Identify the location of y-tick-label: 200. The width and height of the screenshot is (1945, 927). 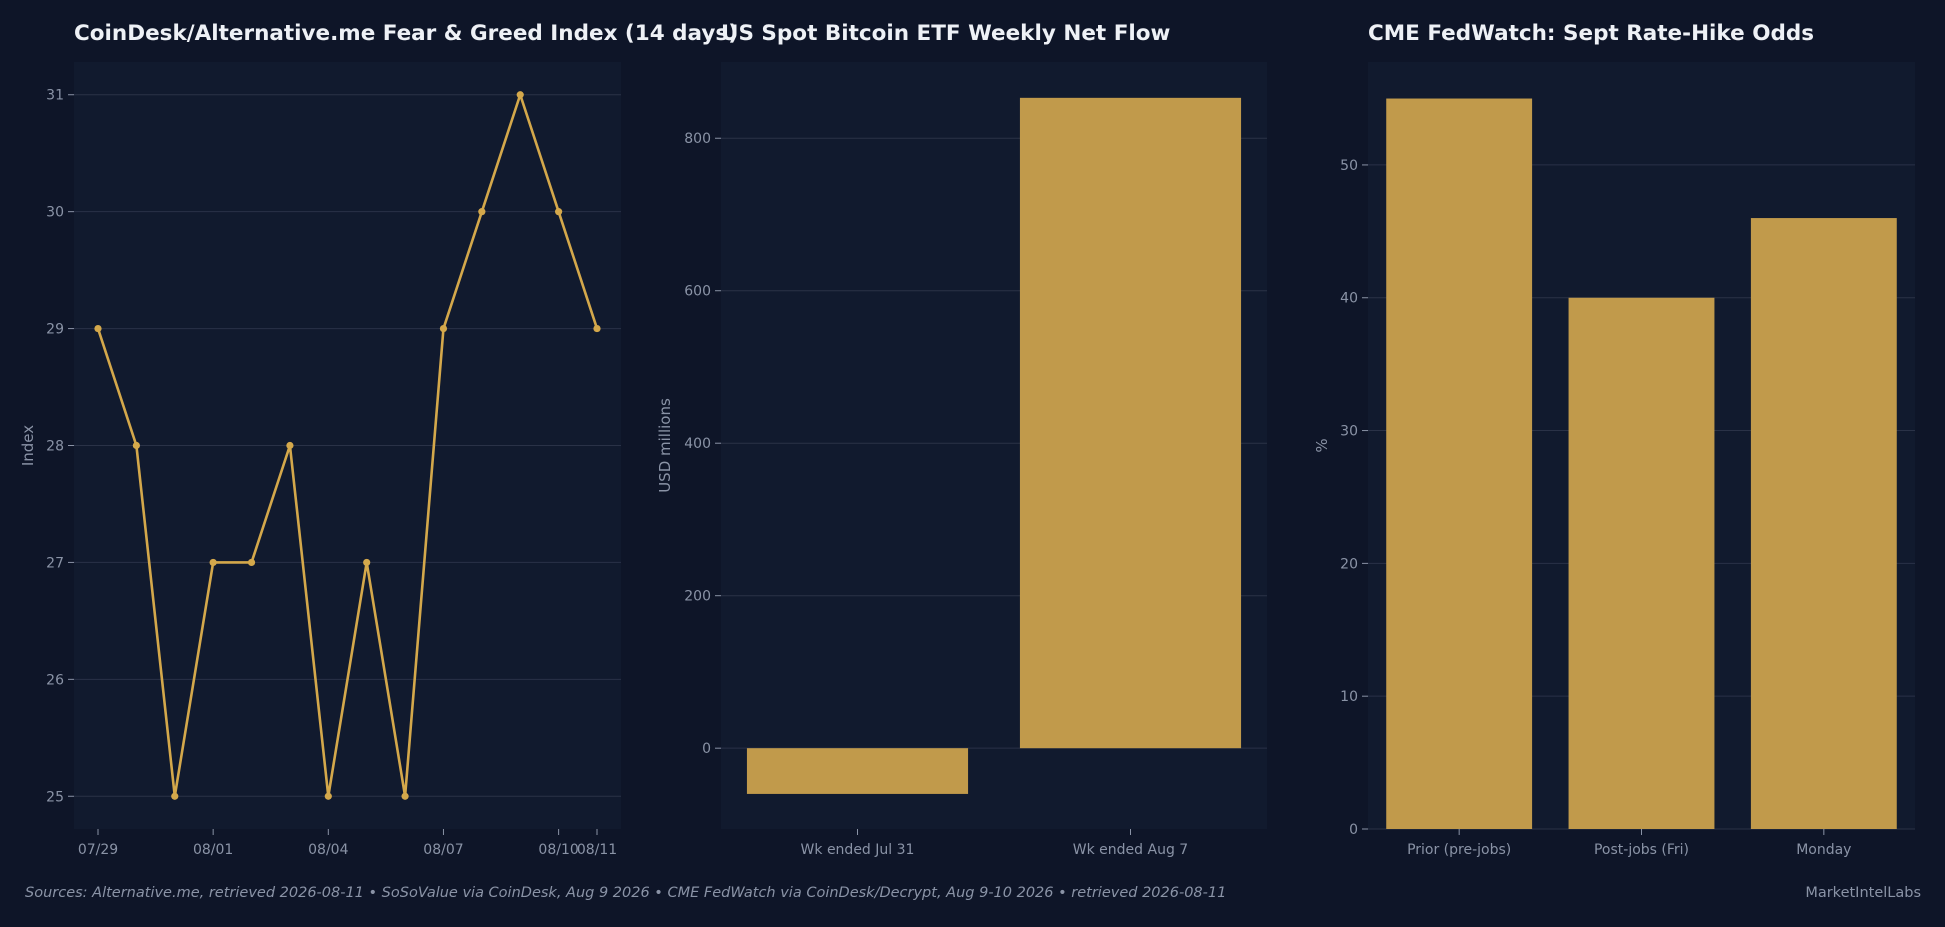
(697, 597).